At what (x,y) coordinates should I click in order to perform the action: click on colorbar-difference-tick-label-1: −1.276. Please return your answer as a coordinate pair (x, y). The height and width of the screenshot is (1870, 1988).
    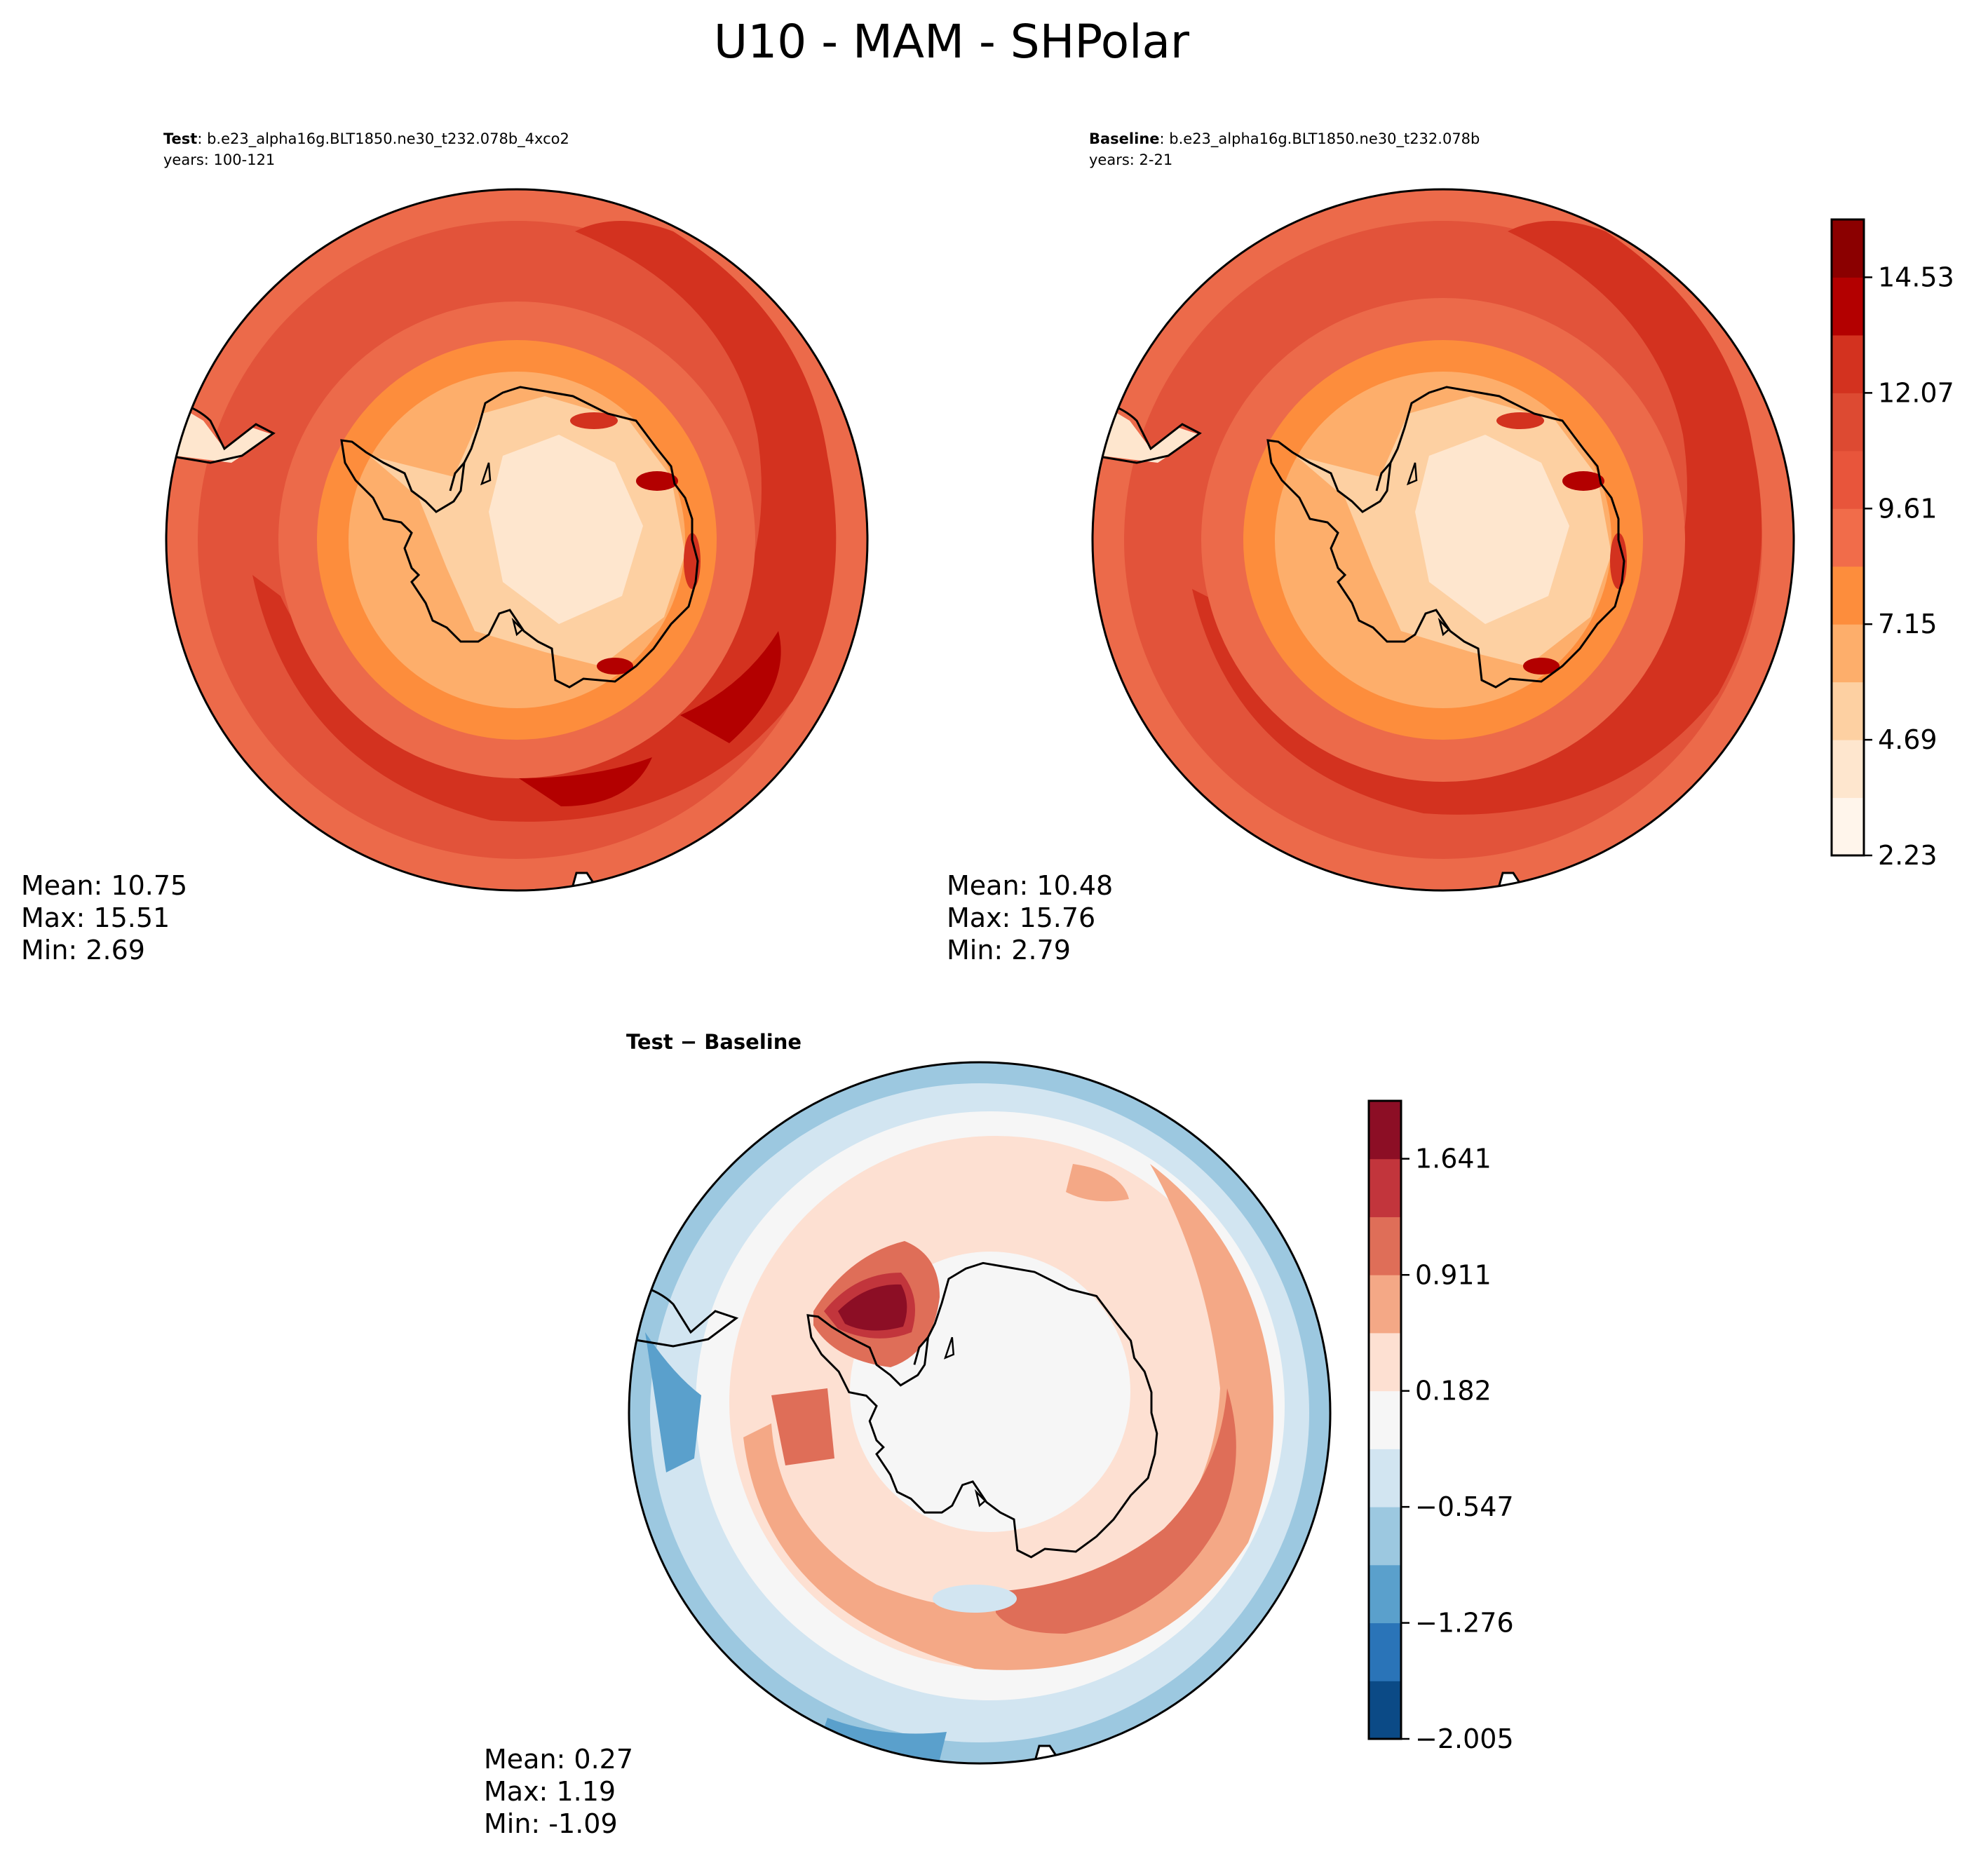
    Looking at the image, I should click on (1464, 1624).